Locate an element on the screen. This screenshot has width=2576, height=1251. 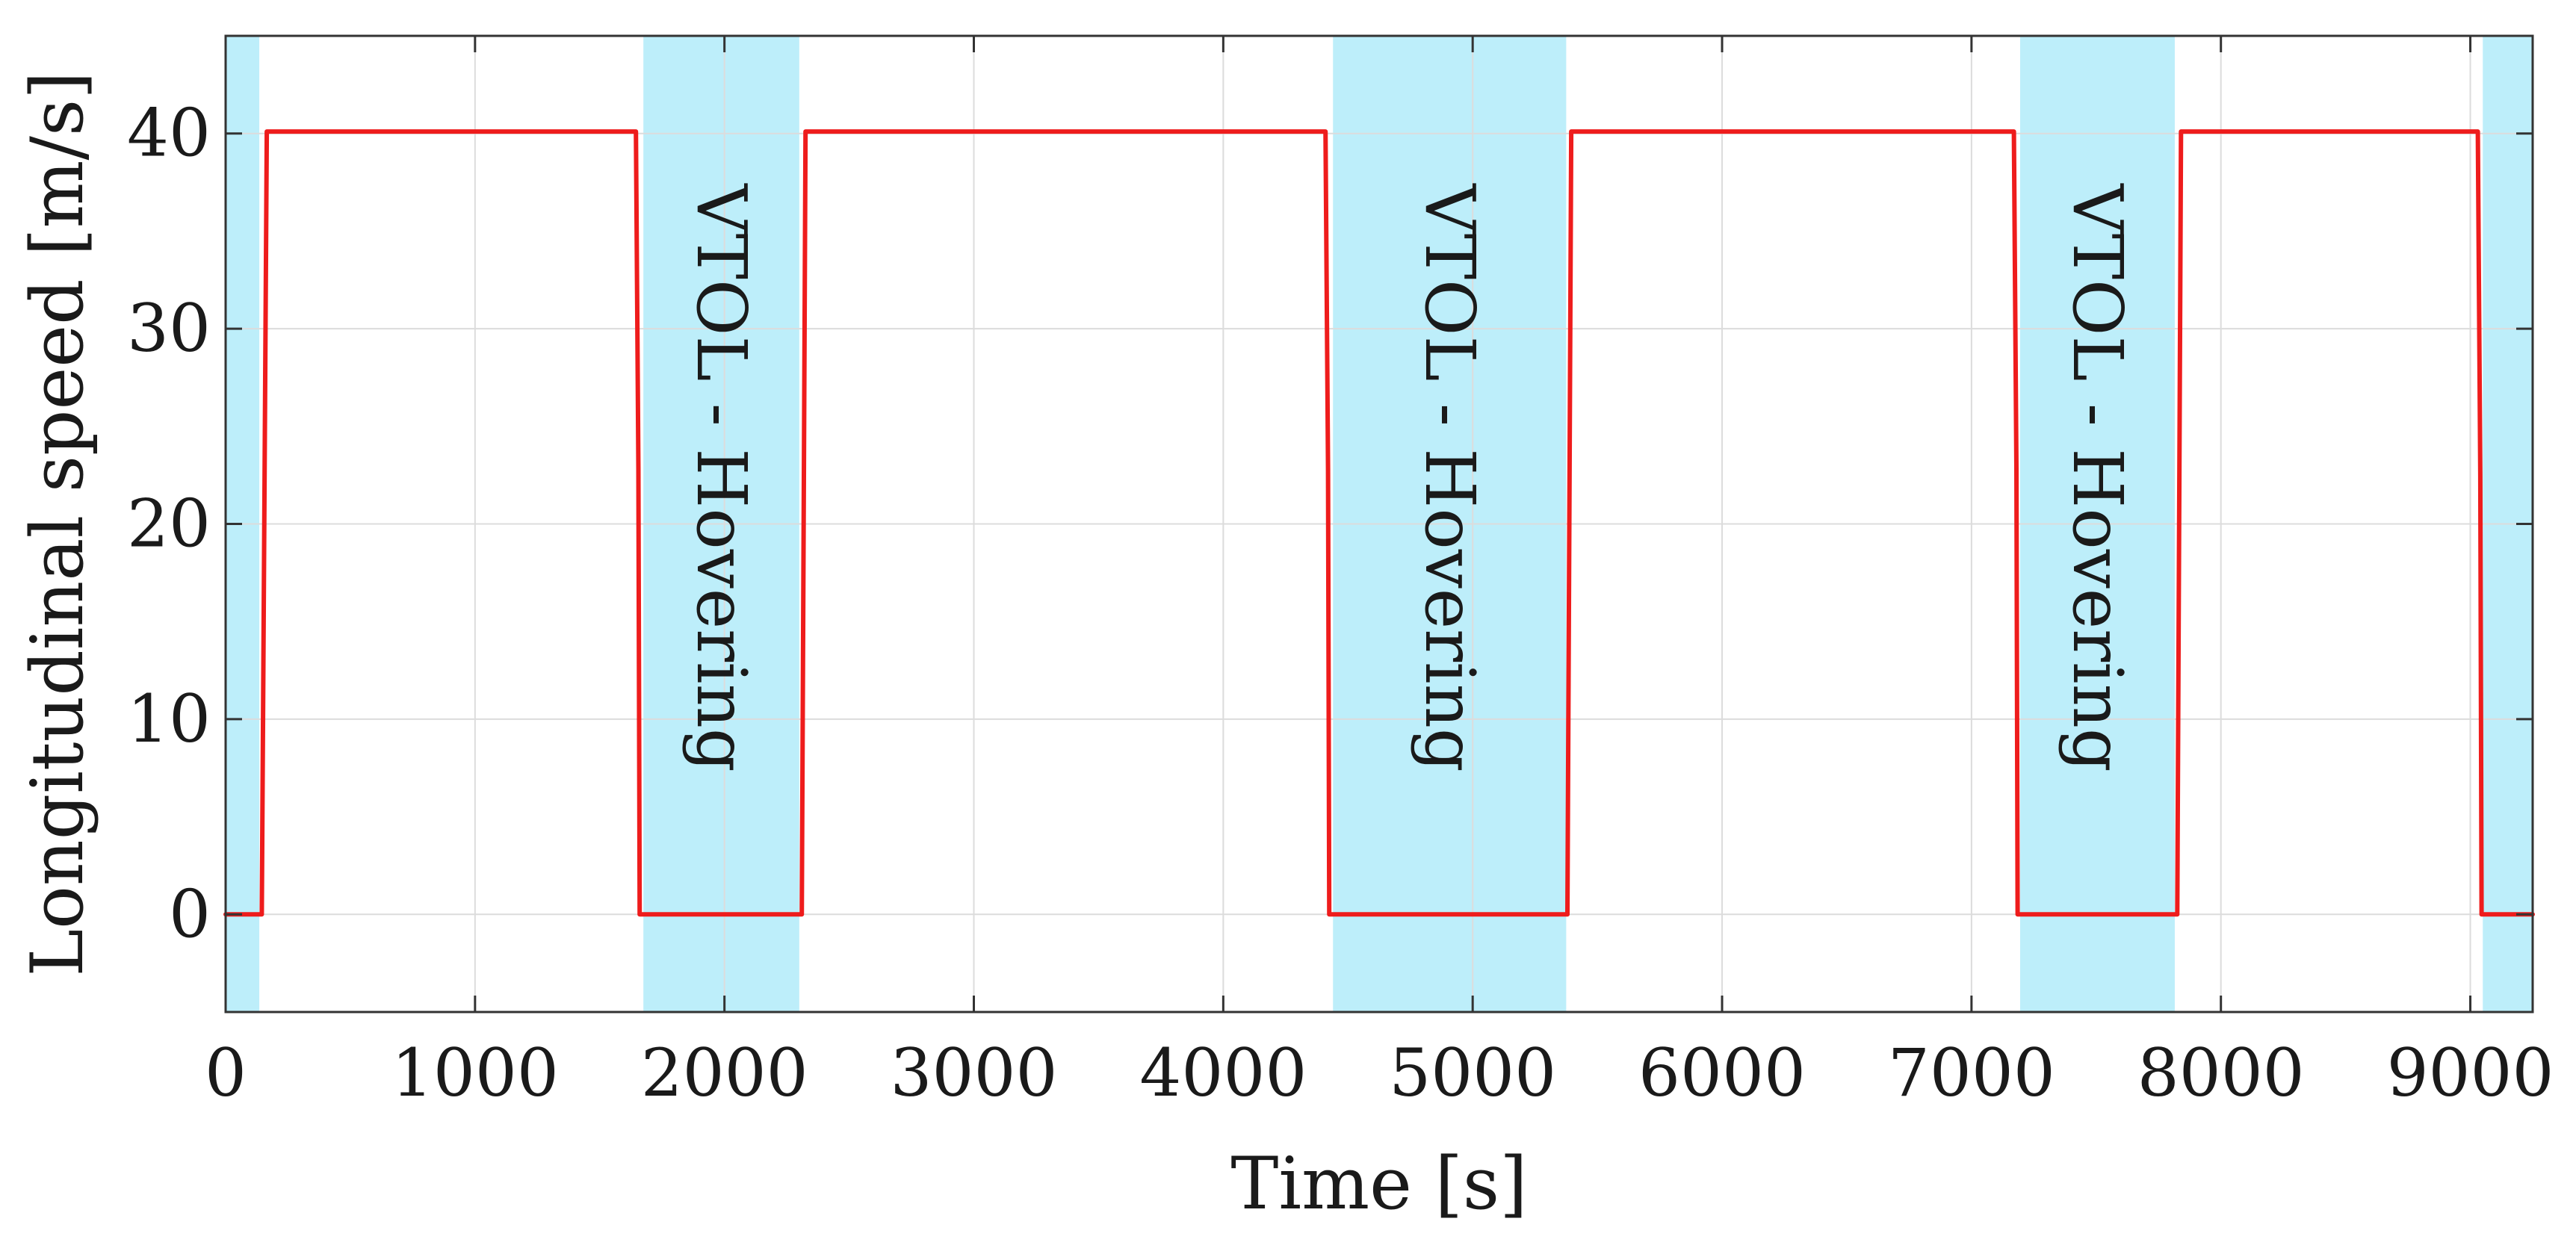
x-tick-label: 3000 is located at coordinates (974, 1072).